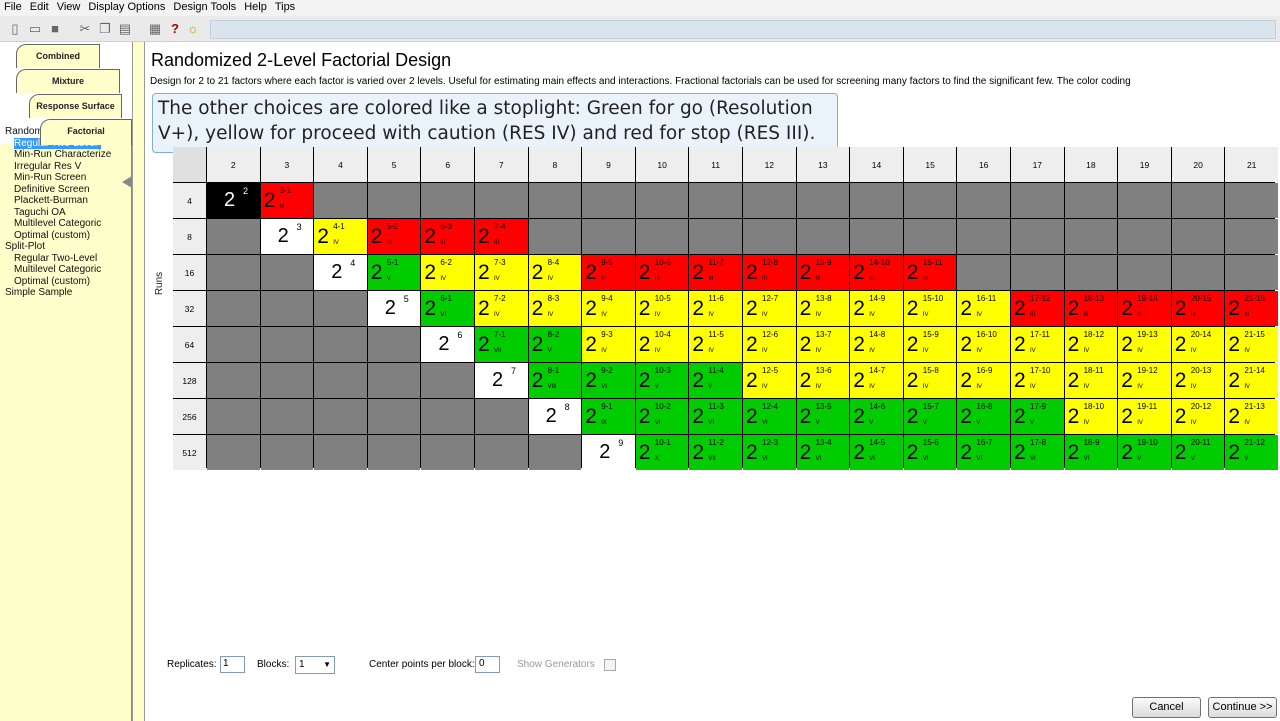 The image size is (1280, 721). Describe the element at coordinates (610, 665) in the screenshot. I see `show-generators-checkbox` at that location.